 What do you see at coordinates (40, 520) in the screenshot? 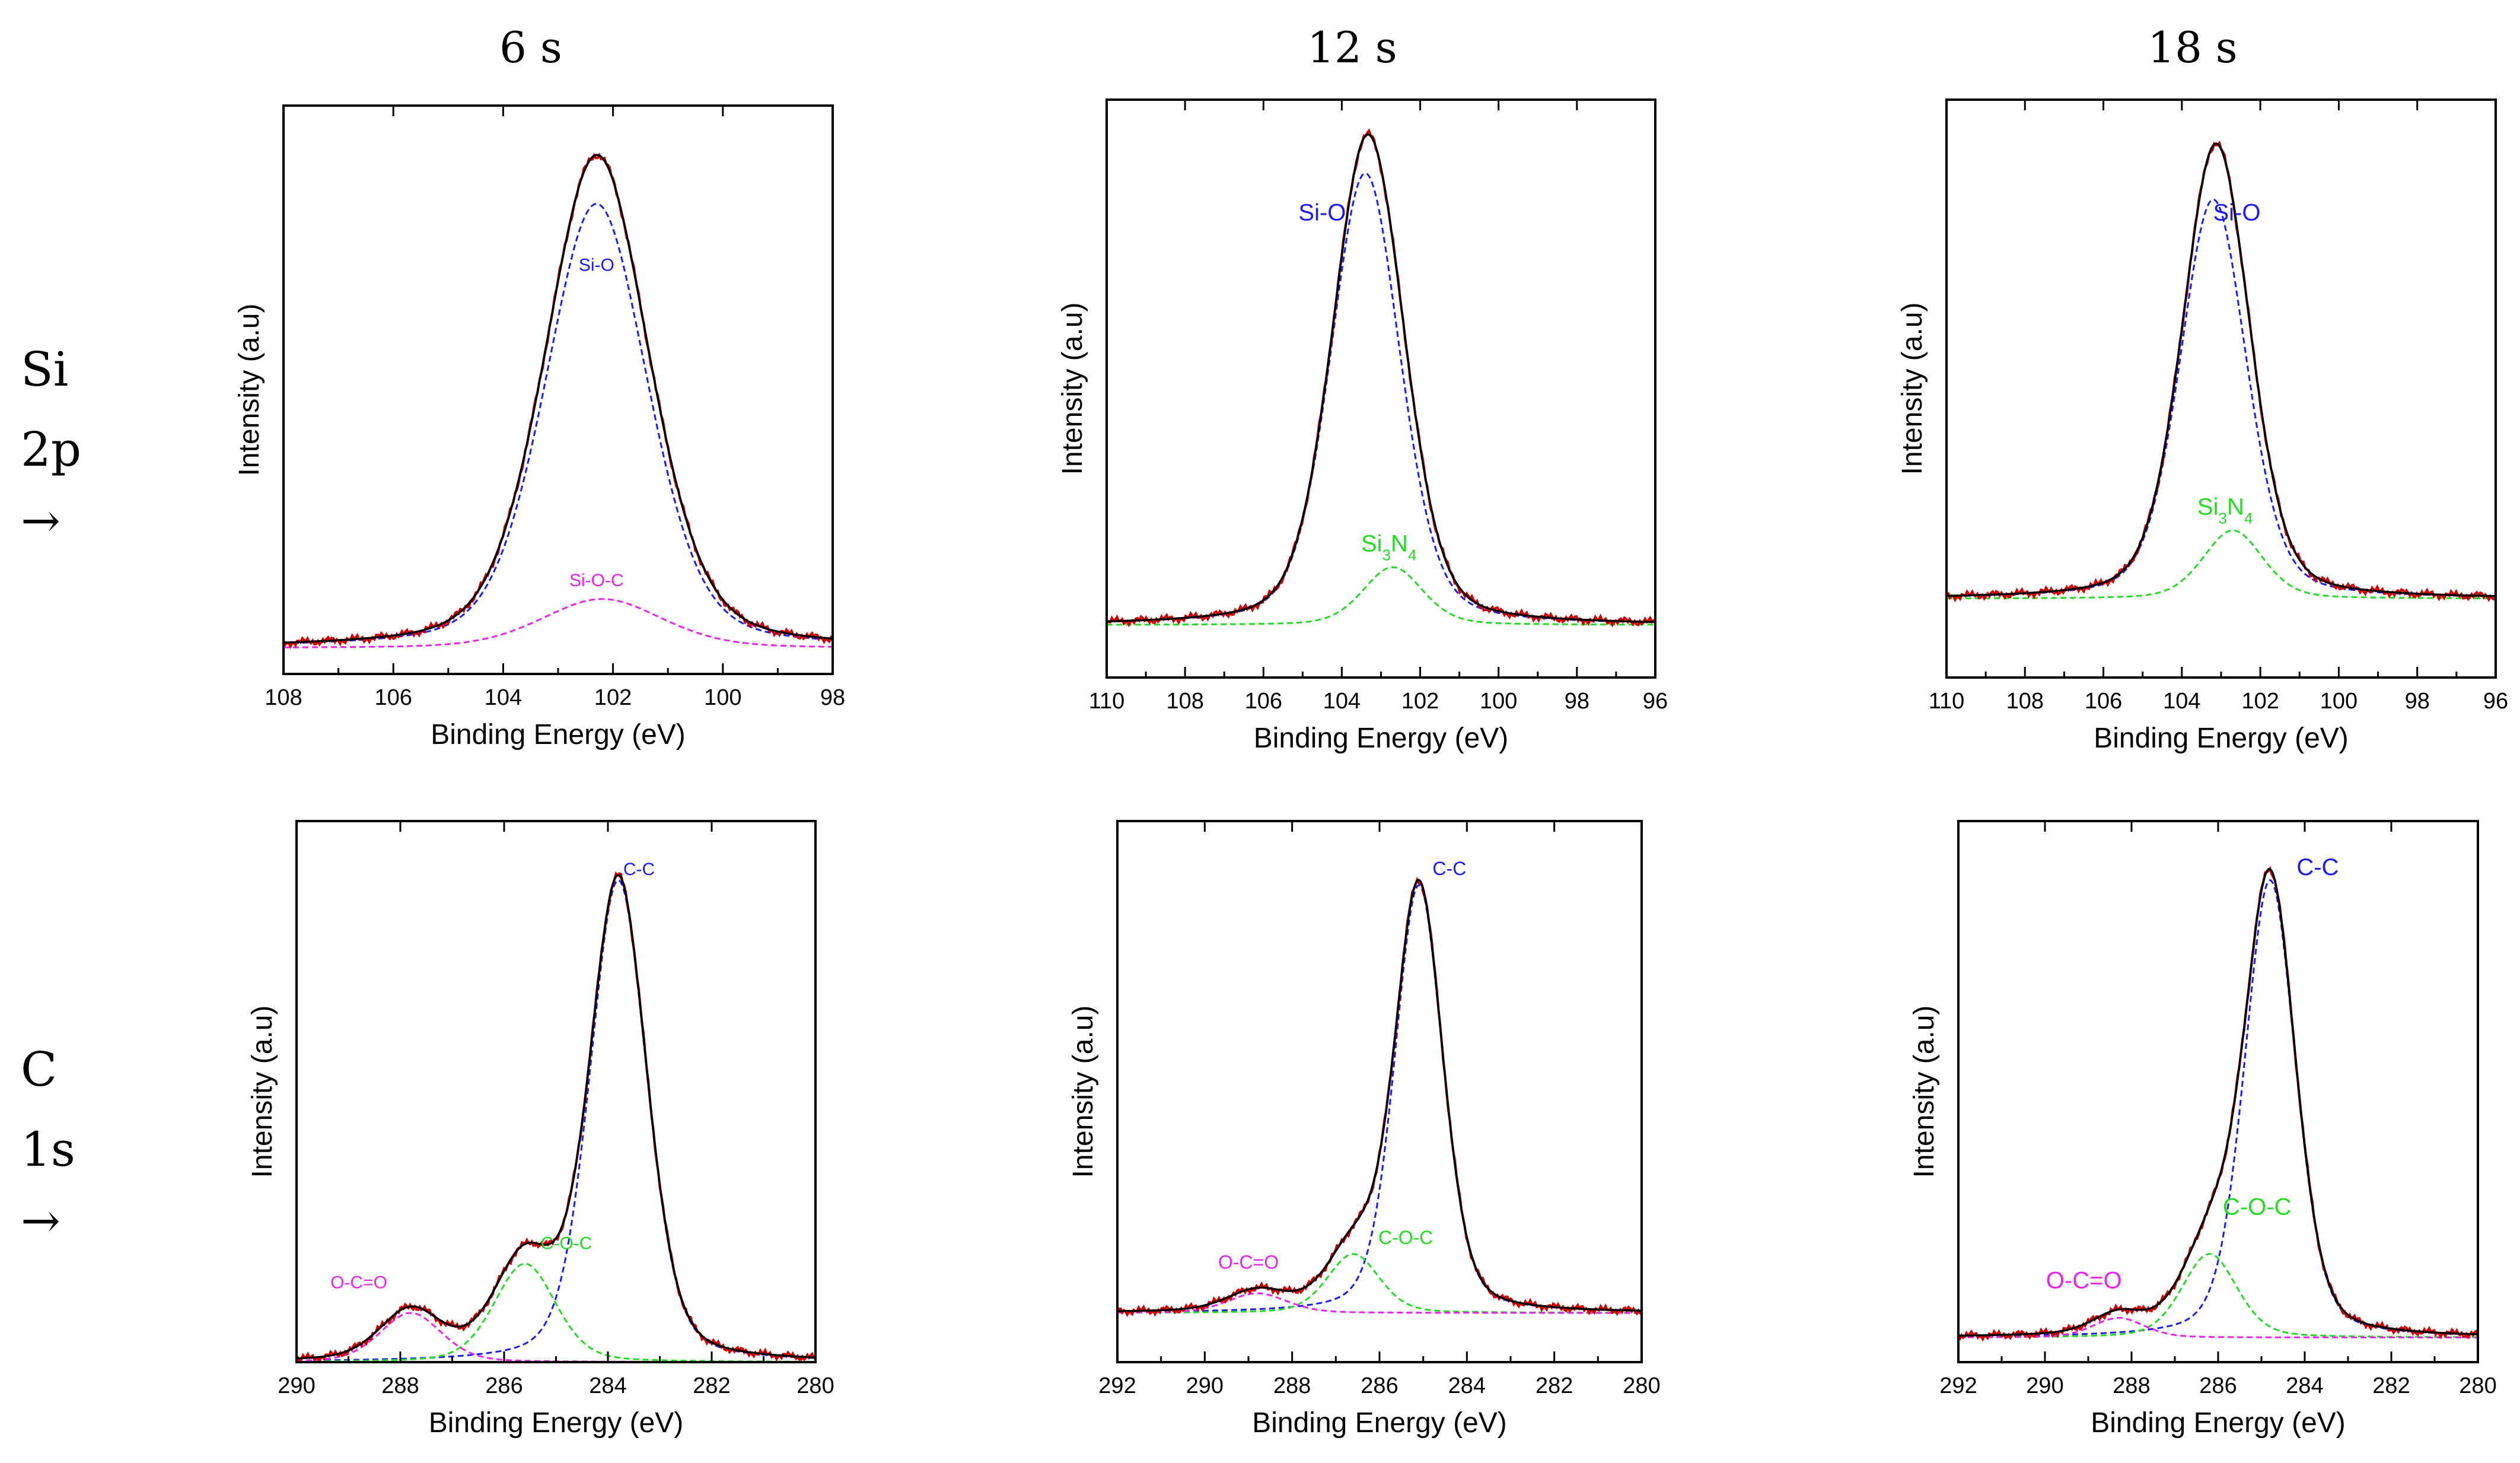
I see `row-label-arrow-si: →` at bounding box center [40, 520].